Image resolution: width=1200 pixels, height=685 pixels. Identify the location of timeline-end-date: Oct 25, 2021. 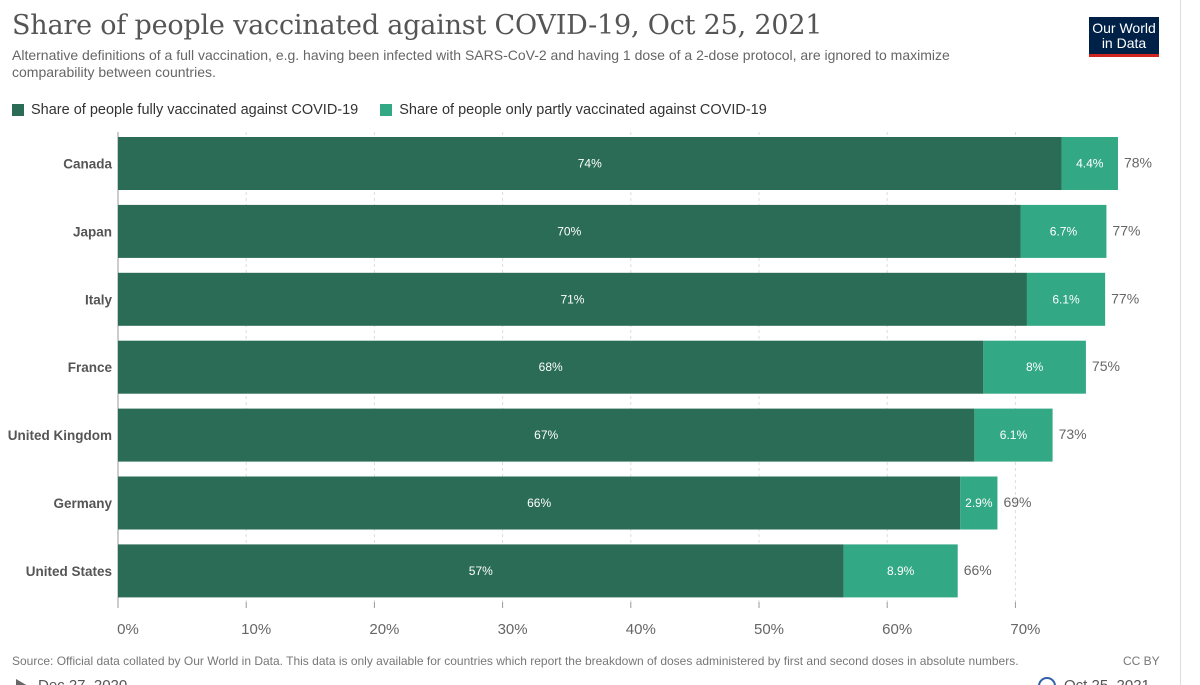
(1107, 681).